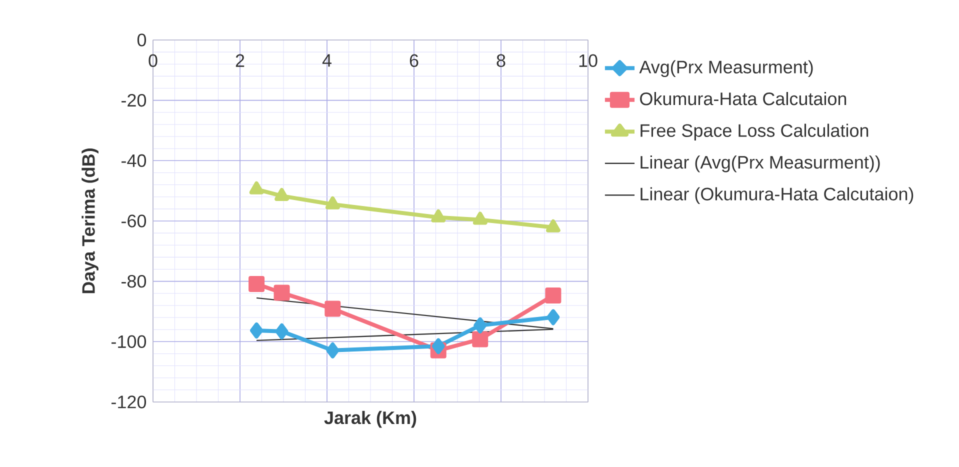  I want to click on y-tick-label: -60, so click(134, 221).